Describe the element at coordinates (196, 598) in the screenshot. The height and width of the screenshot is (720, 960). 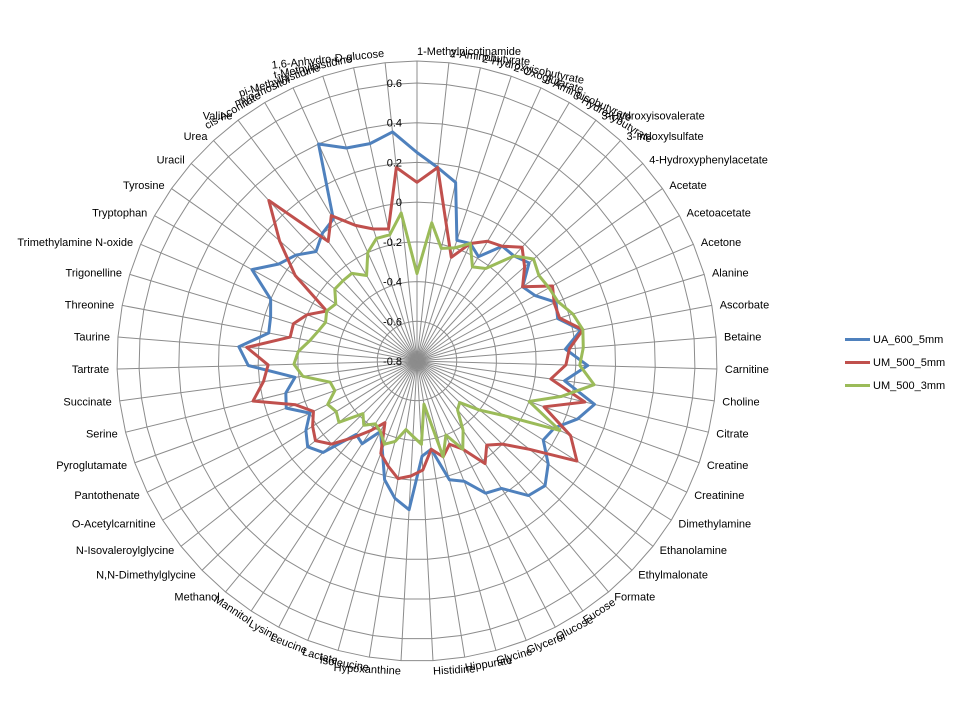
I see `category-label: Methanol` at that location.